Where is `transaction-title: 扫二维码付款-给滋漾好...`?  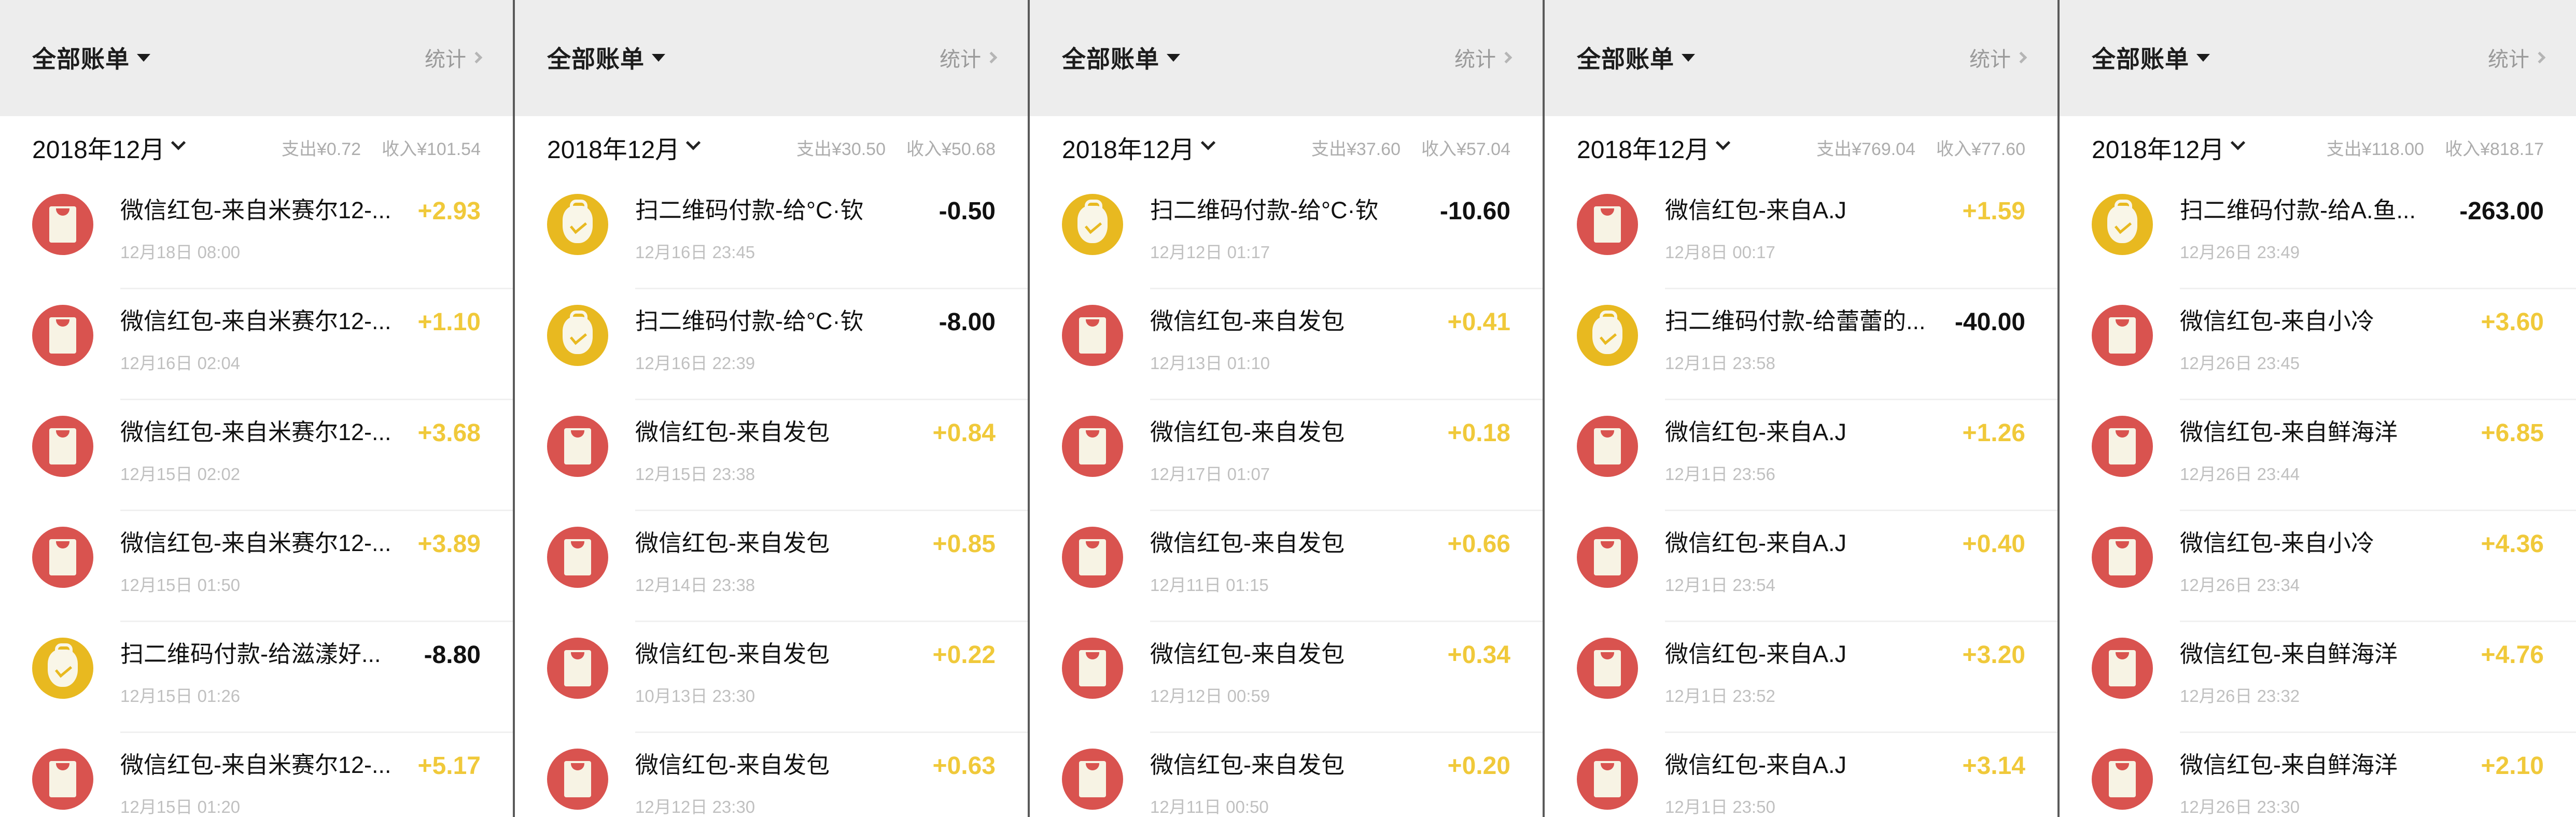 transaction-title: 扫二维码付款-给滋漾好... is located at coordinates (250, 654).